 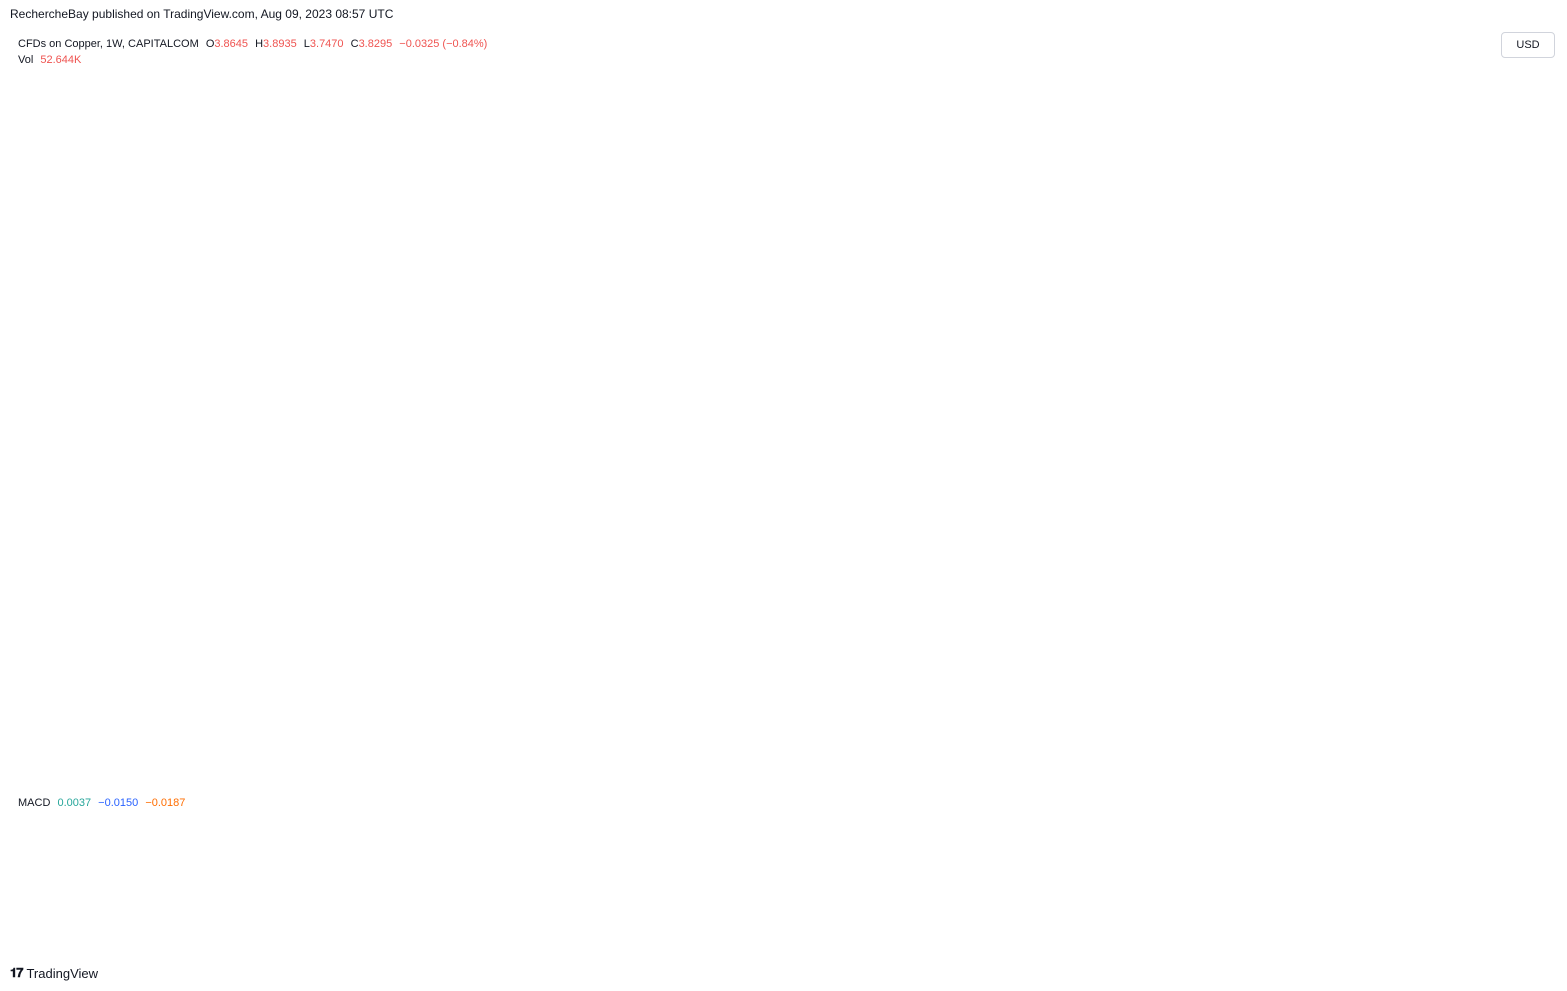 I want to click on macd-axis-label: 0.0000, so click(x=1524, y=856).